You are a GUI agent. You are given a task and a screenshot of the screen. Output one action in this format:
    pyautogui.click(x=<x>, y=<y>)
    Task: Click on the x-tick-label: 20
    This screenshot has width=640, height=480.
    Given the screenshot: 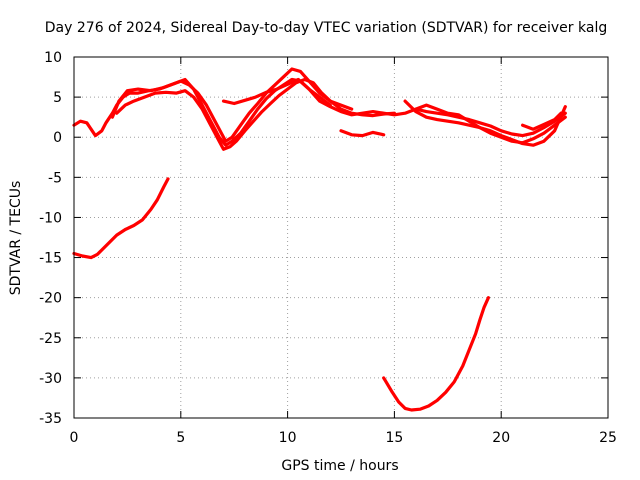 What is the action you would take?
    pyautogui.click(x=501, y=438)
    